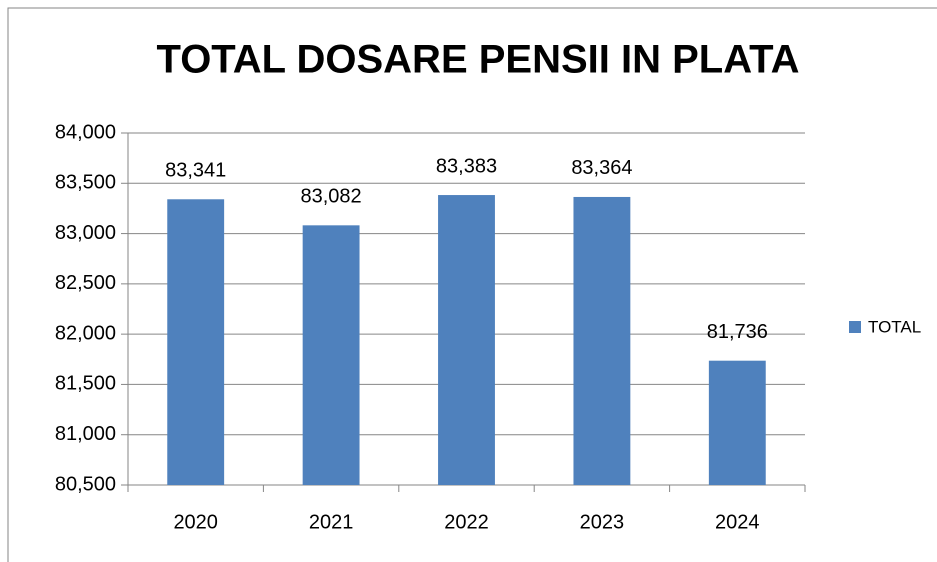 The height and width of the screenshot is (562, 937). What do you see at coordinates (477, 60) in the screenshot?
I see `chart-title: TOTAL DOSARE PENSII IN PLATA` at bounding box center [477, 60].